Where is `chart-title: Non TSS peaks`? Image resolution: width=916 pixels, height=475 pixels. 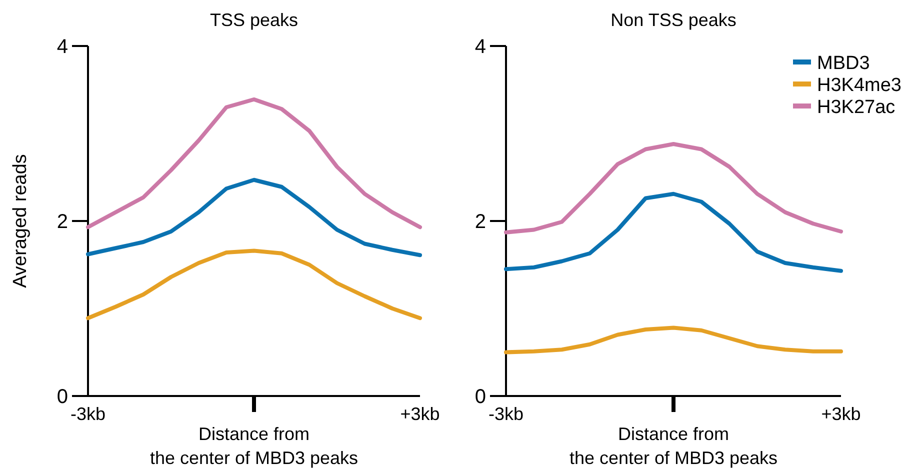 chart-title: Non TSS peaks is located at coordinates (673, 20).